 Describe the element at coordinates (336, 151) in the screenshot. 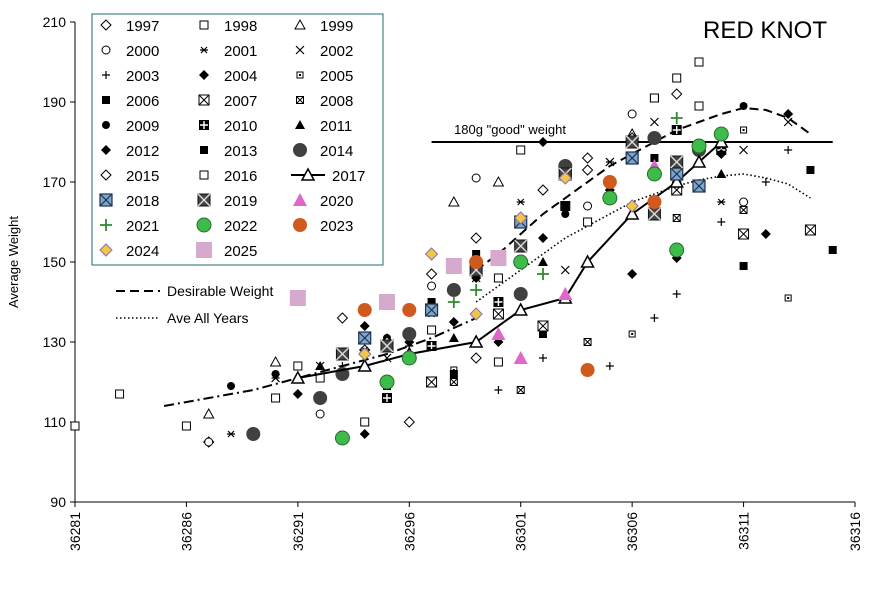

I see `legend-label: 2014` at that location.